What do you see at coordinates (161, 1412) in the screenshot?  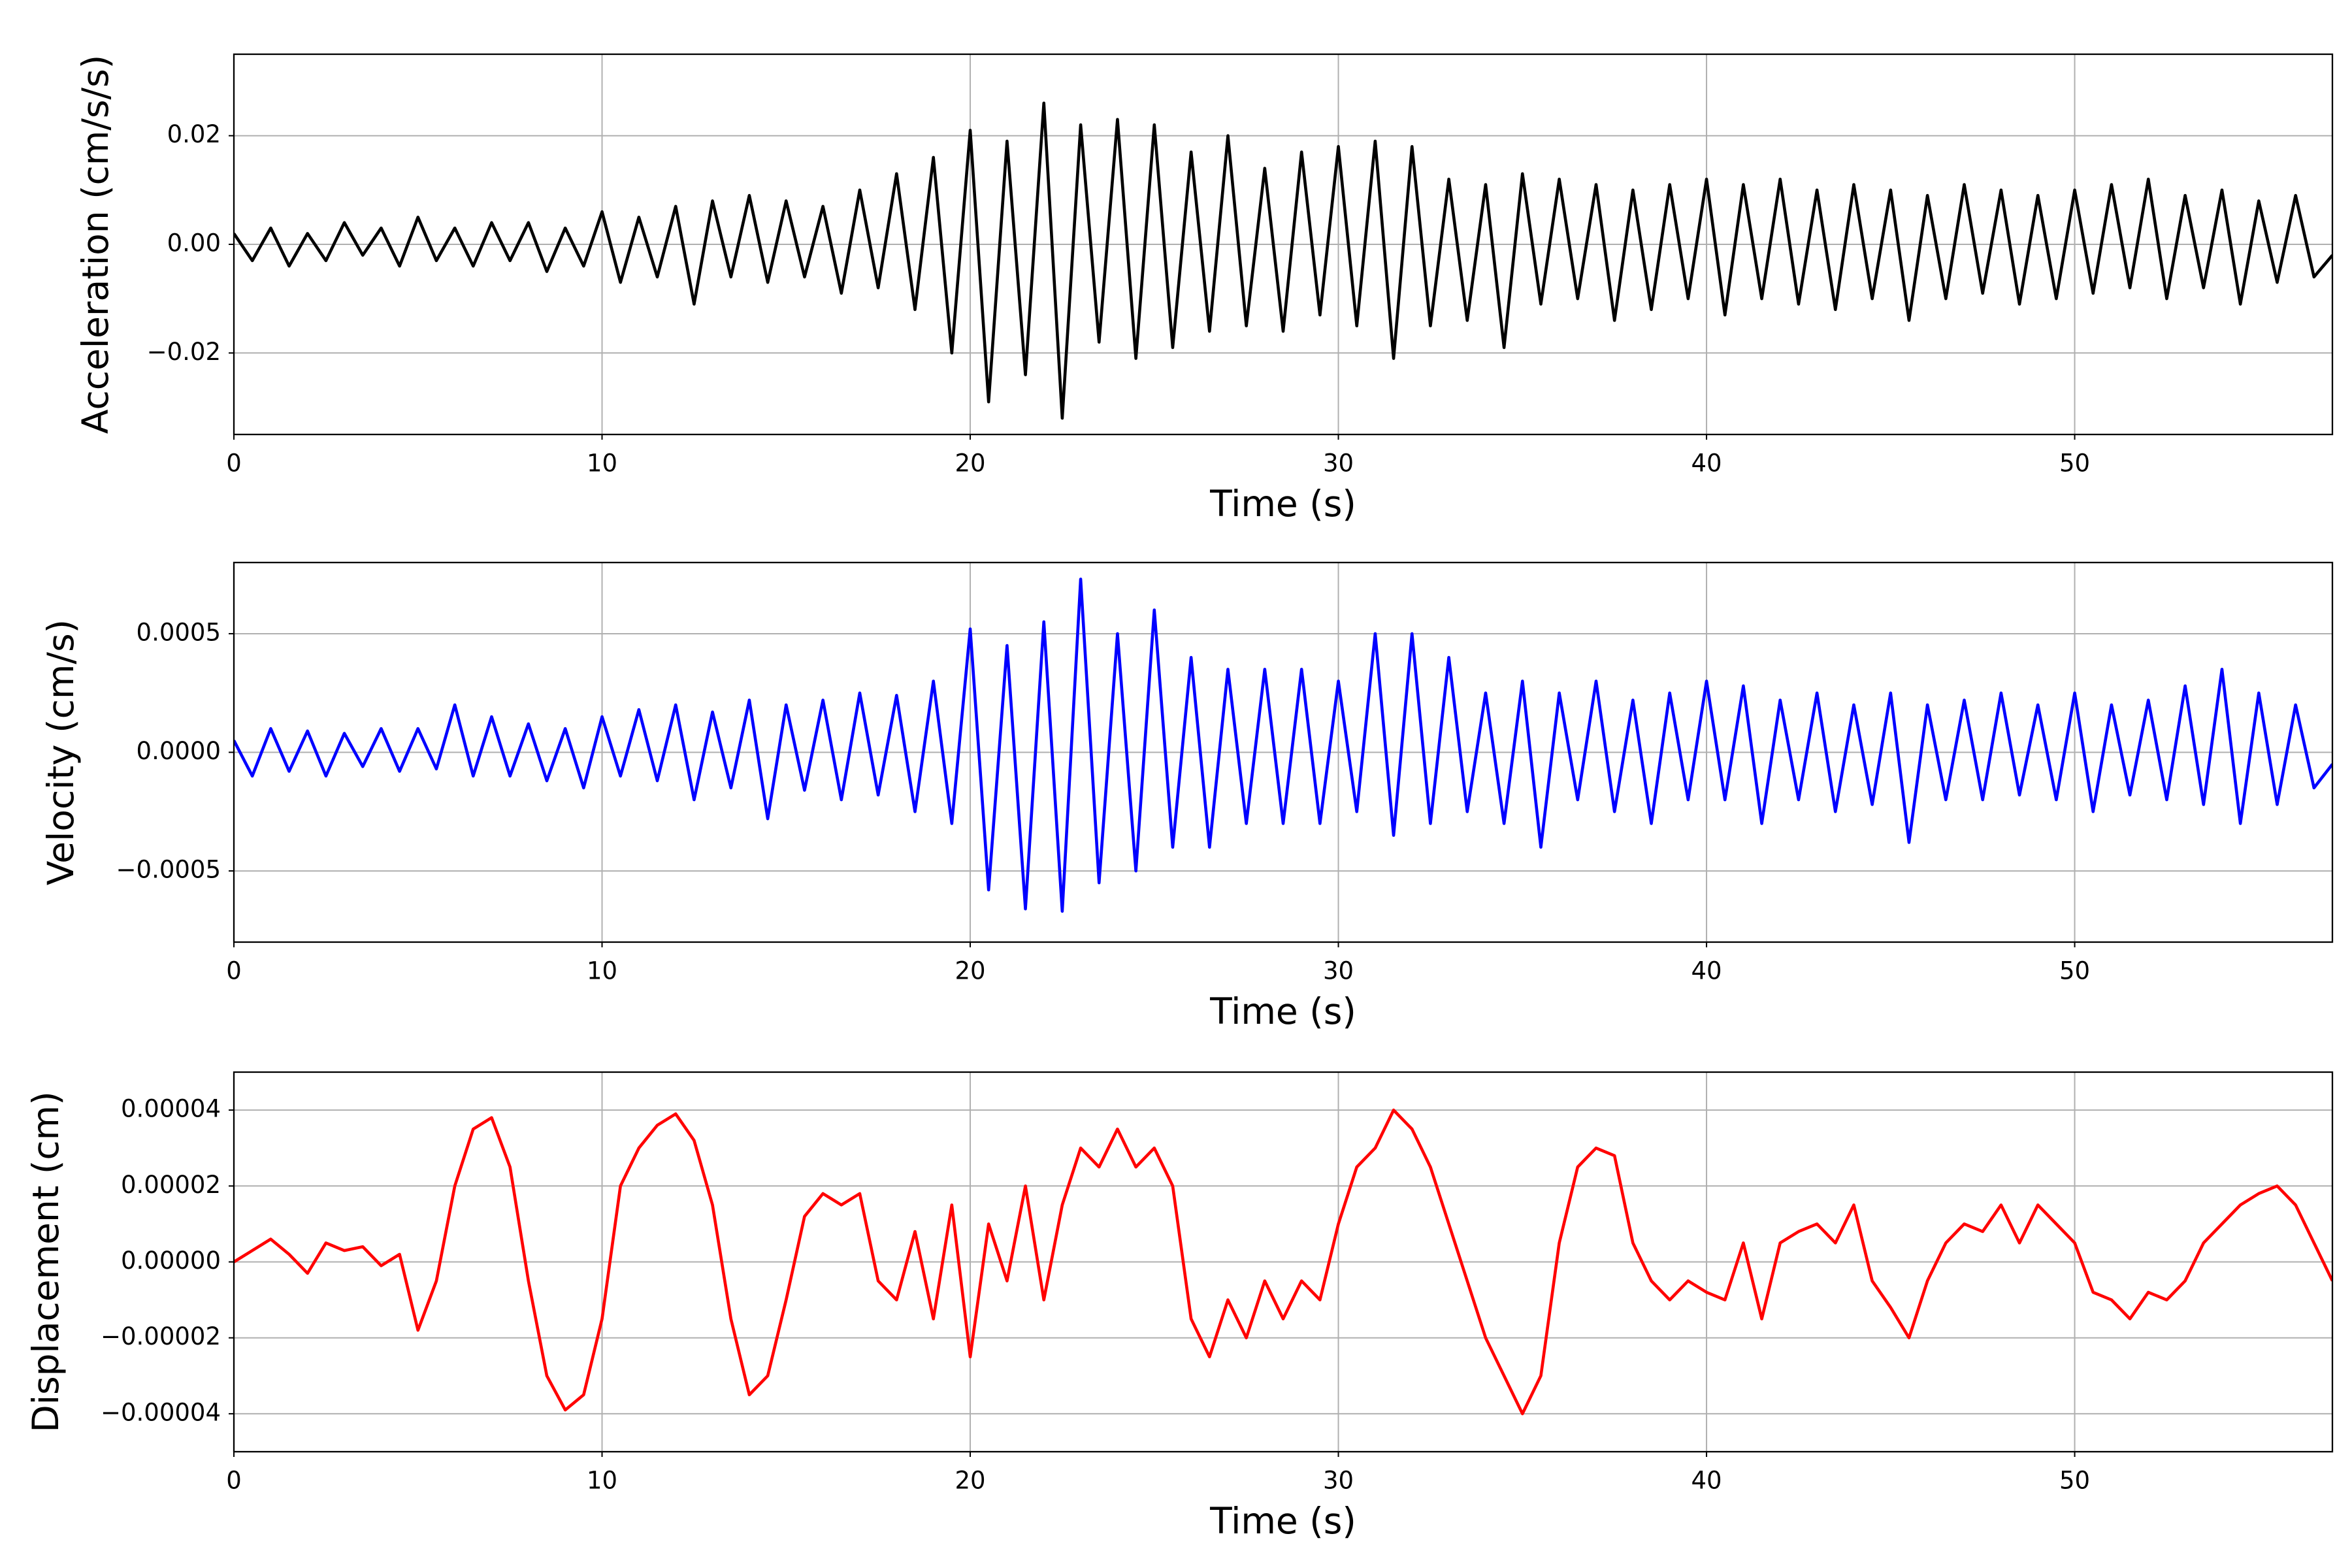 I see `y-tick-label: −0.00004` at bounding box center [161, 1412].